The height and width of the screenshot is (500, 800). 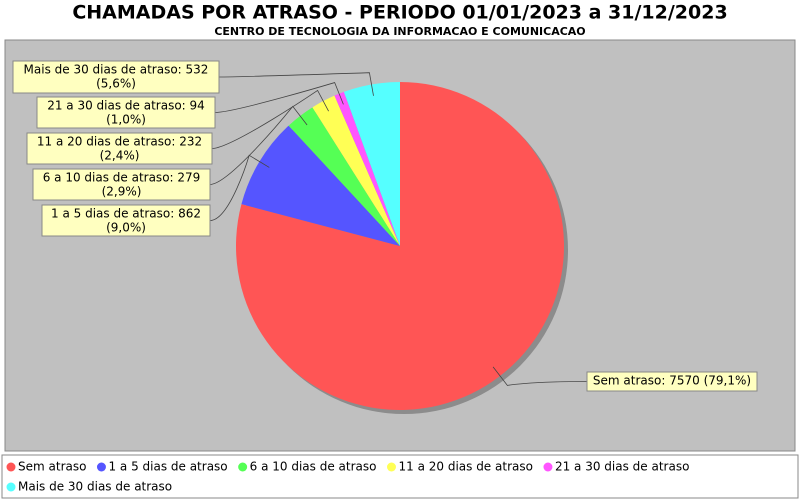 What do you see at coordinates (126, 228) in the screenshot?
I see `data-label: (9,0%)` at bounding box center [126, 228].